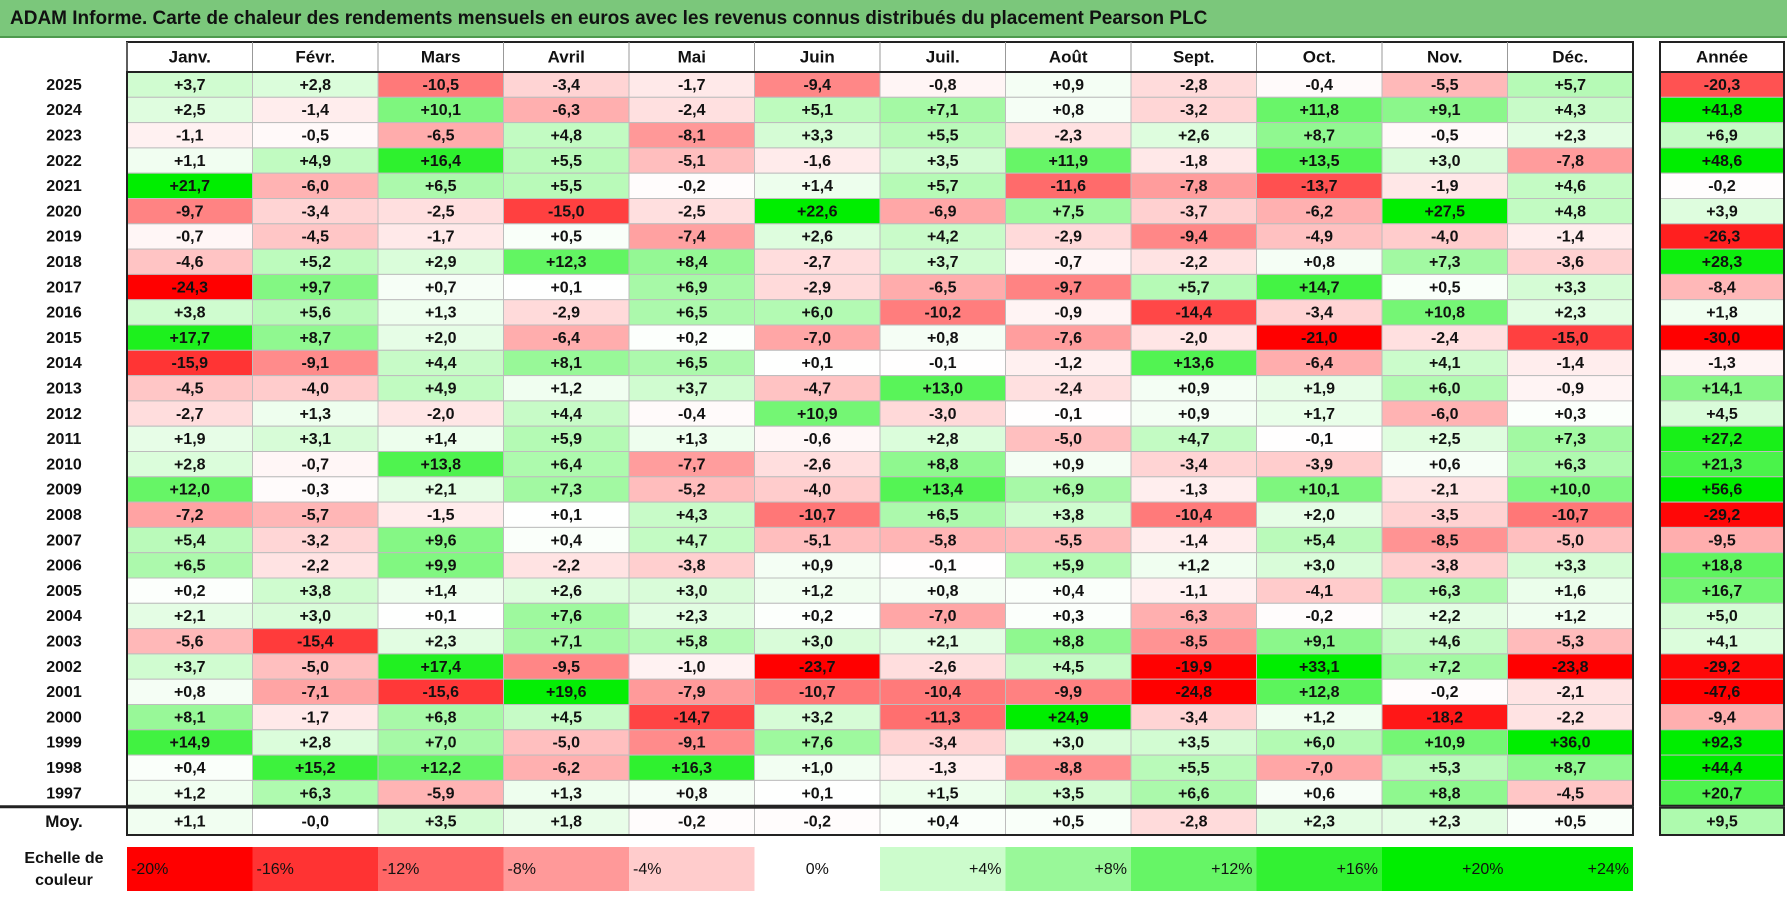 This screenshot has height=912, width=1787. Describe the element at coordinates (190, 186) in the screenshot. I see `cell-value: +21,7` at that location.